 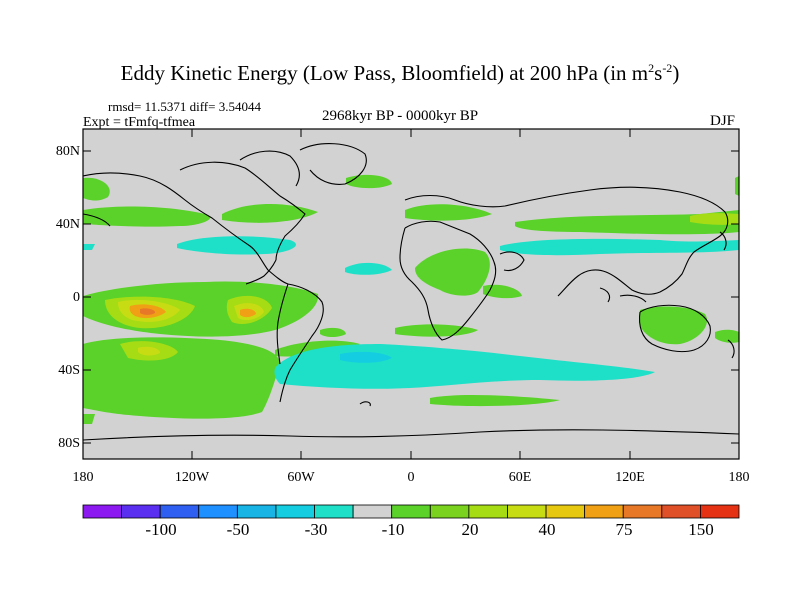 What do you see at coordinates (723, 121) in the screenshot?
I see `season-label: DJF` at bounding box center [723, 121].